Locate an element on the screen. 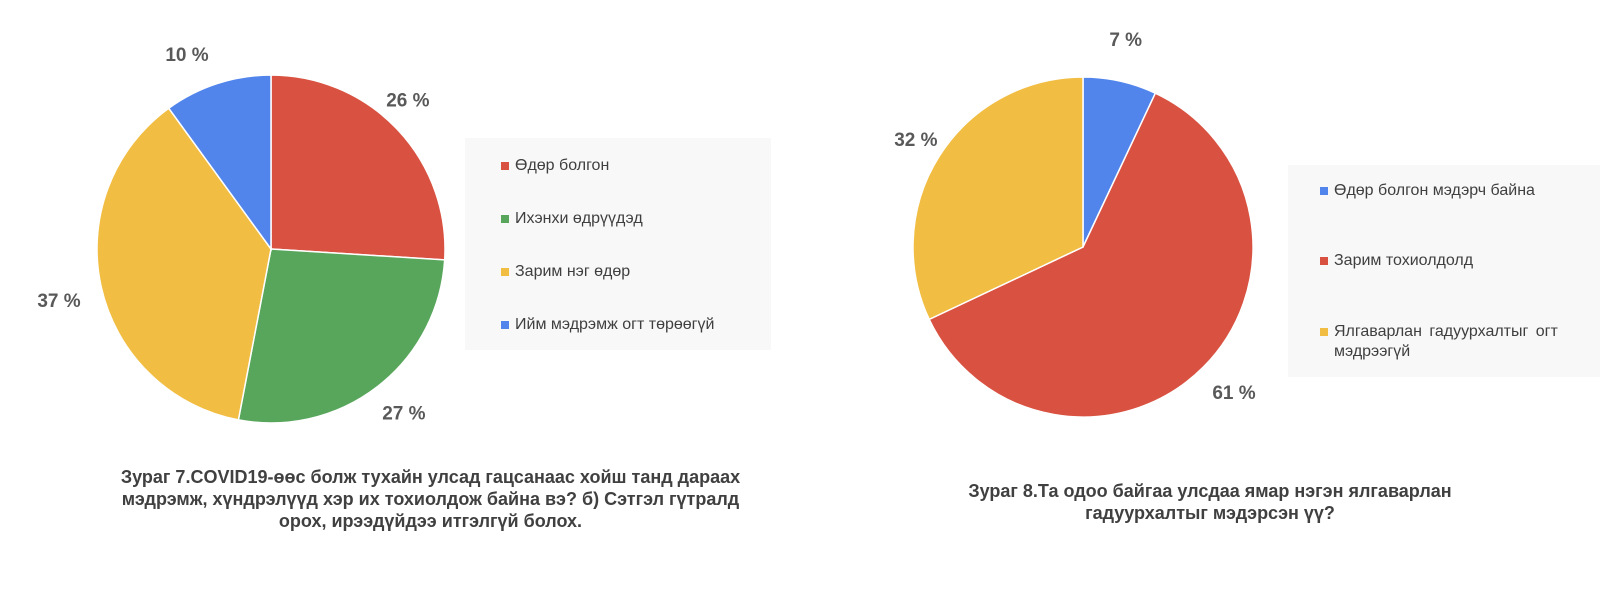 This screenshot has height=596, width=1600. legend-item-never-felt: Ялгаварлан гадуурхалтыг огт мэдрээгүй is located at coordinates (1452, 342).